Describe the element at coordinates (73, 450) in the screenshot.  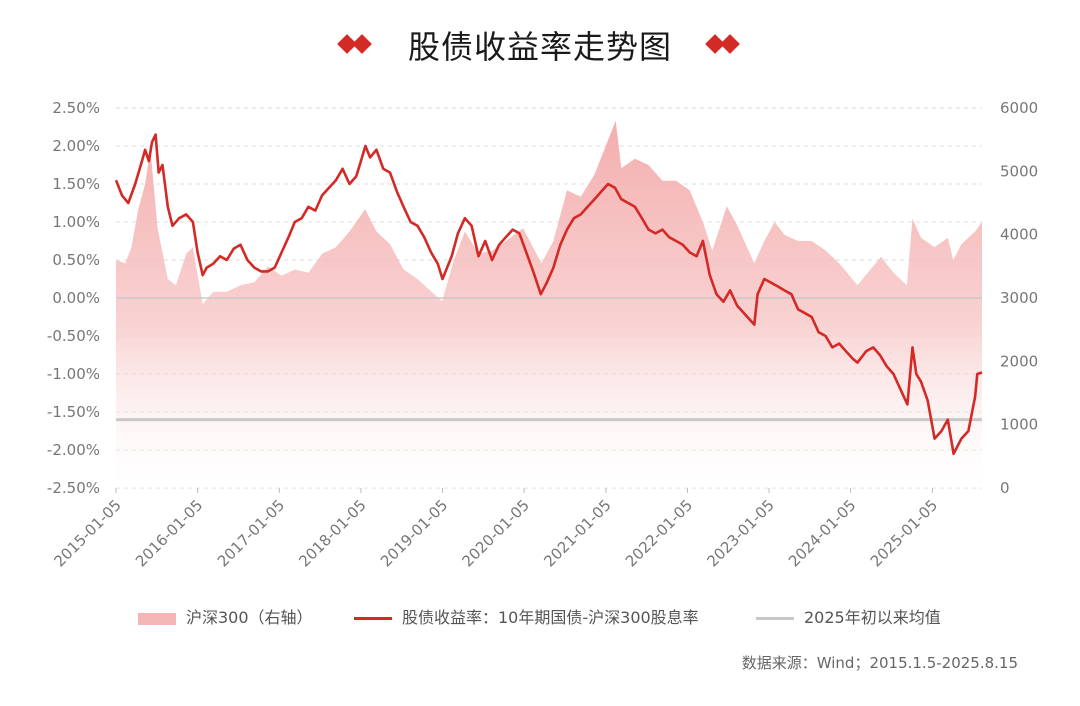
I see `left-tick-label: -2.00%` at that location.